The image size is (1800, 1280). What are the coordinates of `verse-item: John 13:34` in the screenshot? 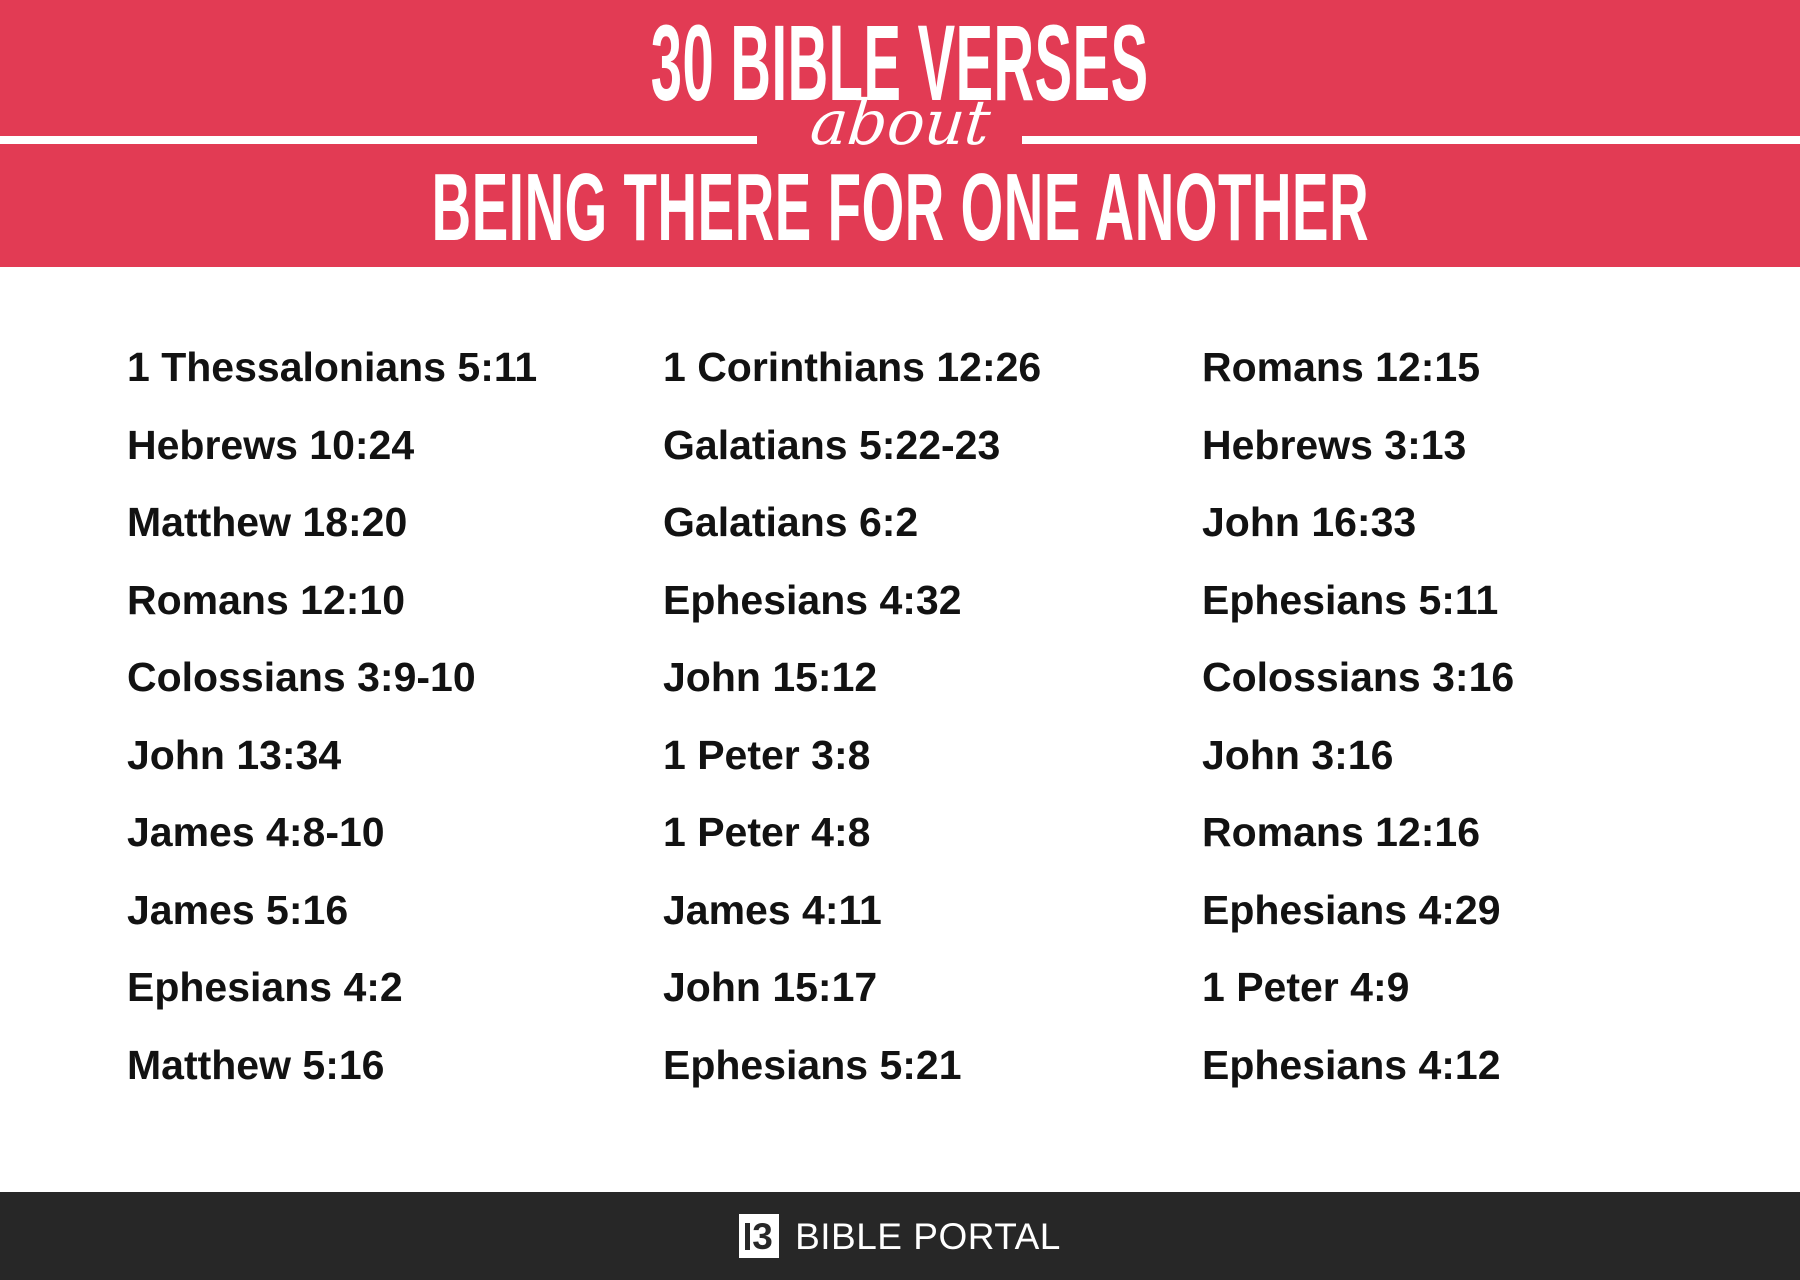 It's located at (234, 754).